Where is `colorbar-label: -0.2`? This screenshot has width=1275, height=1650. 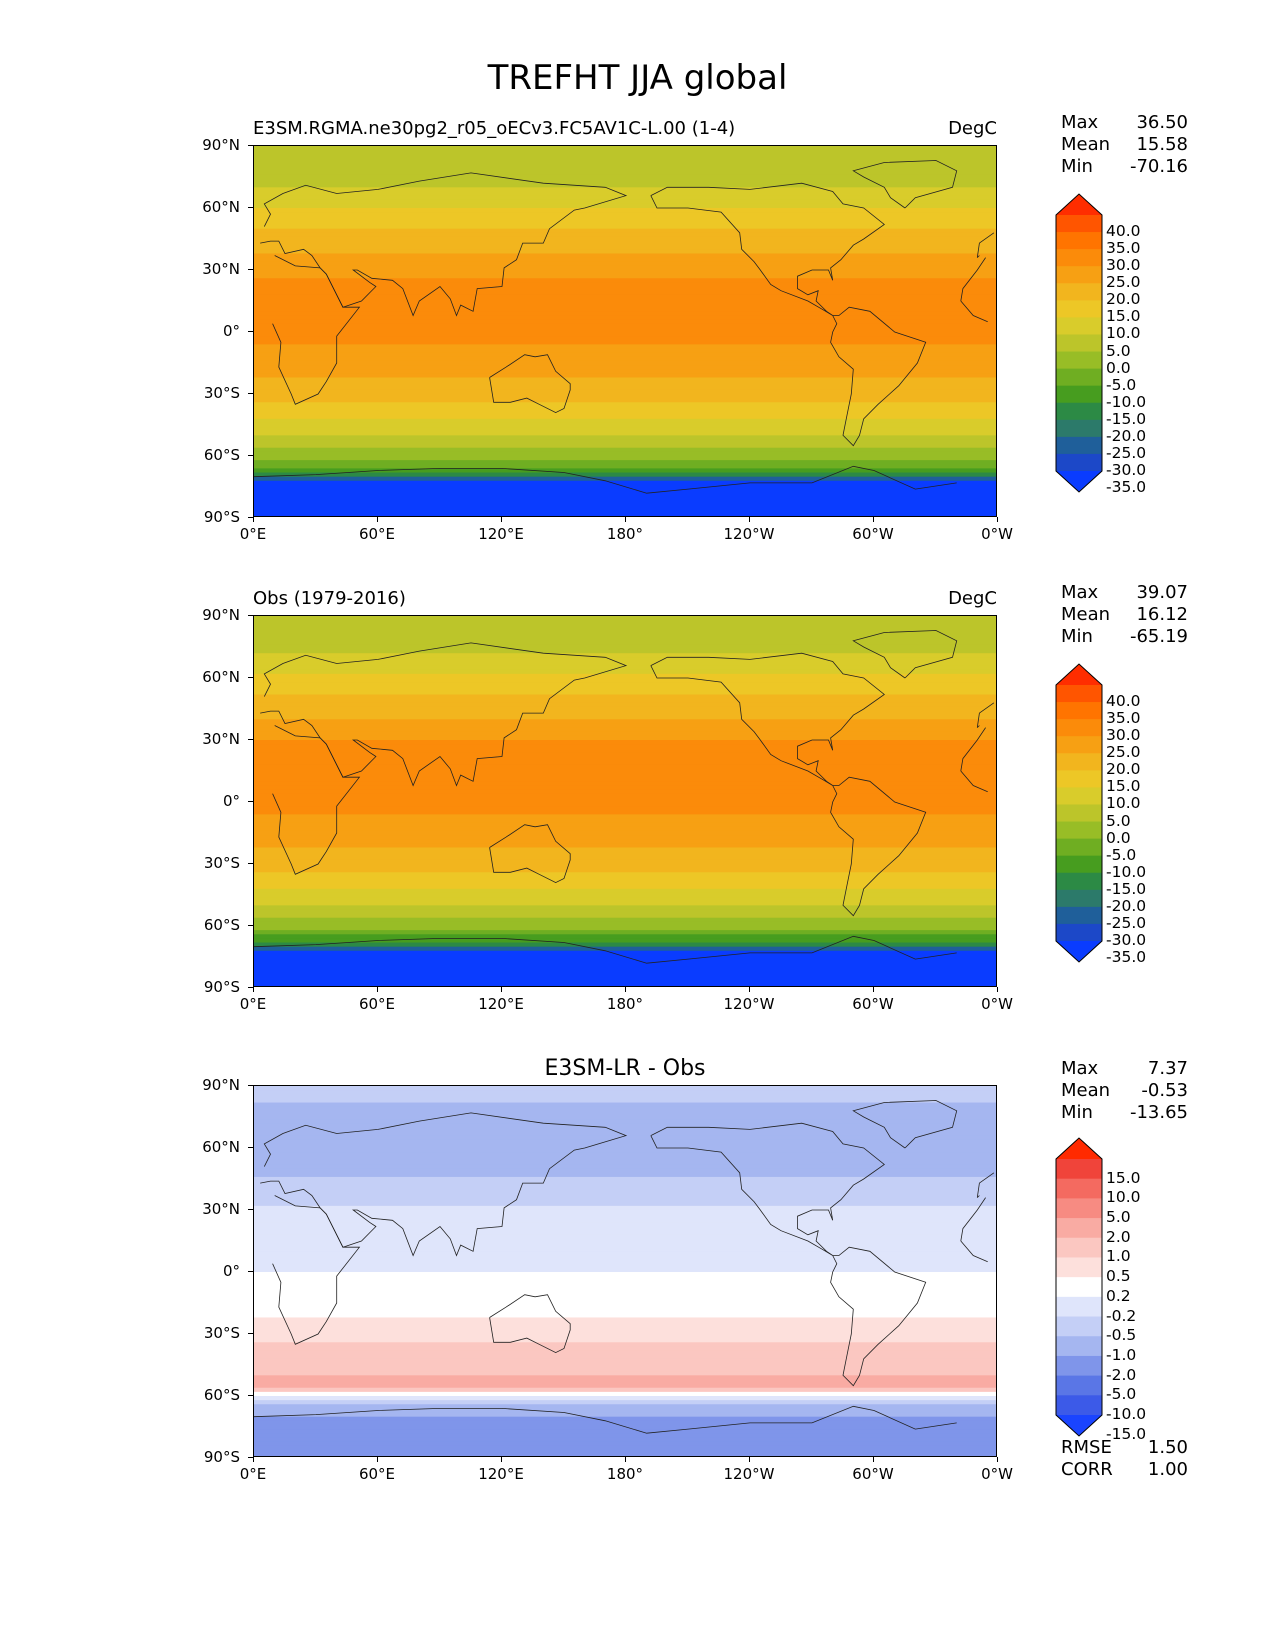 colorbar-label: -0.2 is located at coordinates (1121, 1315).